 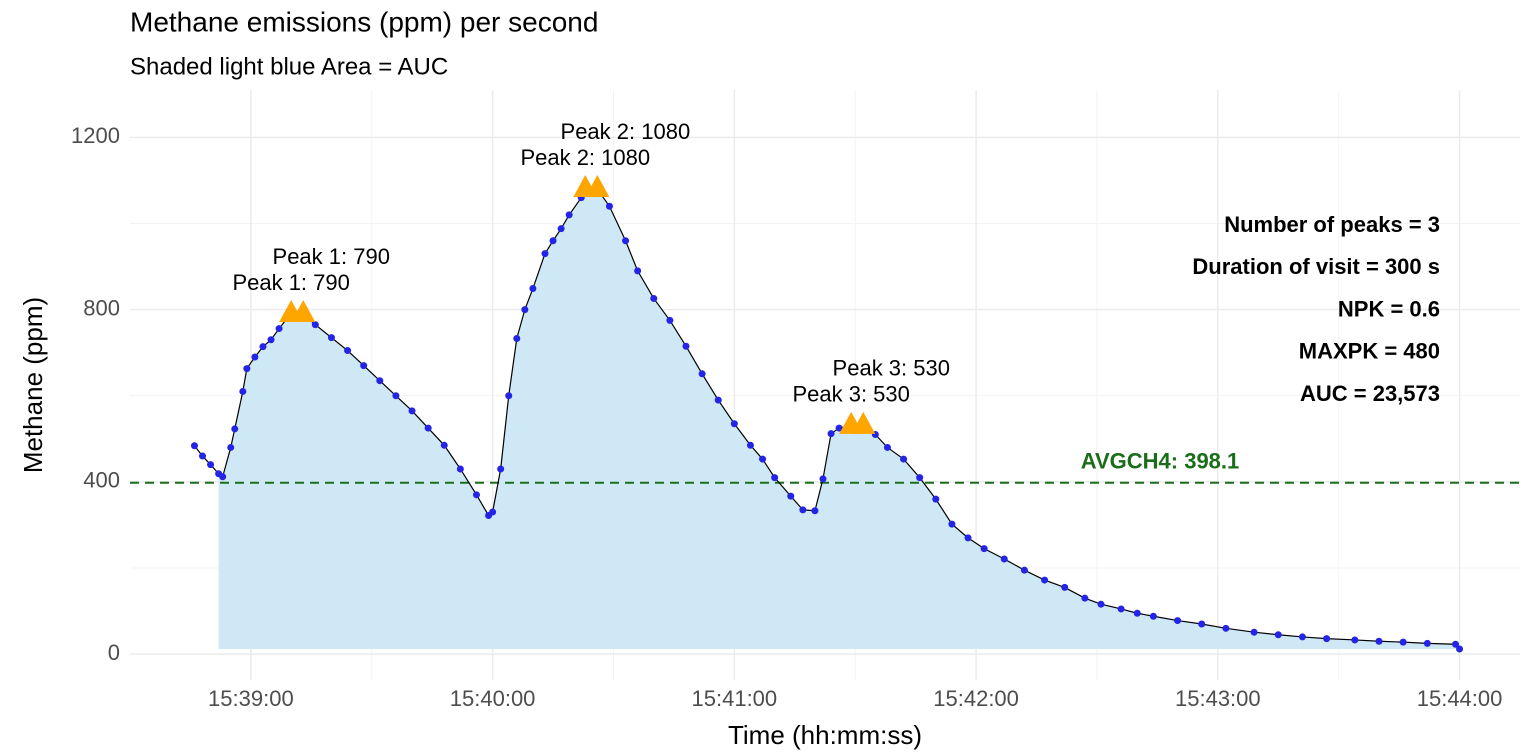 I want to click on y-tick-label: 0, so click(x=114, y=652).